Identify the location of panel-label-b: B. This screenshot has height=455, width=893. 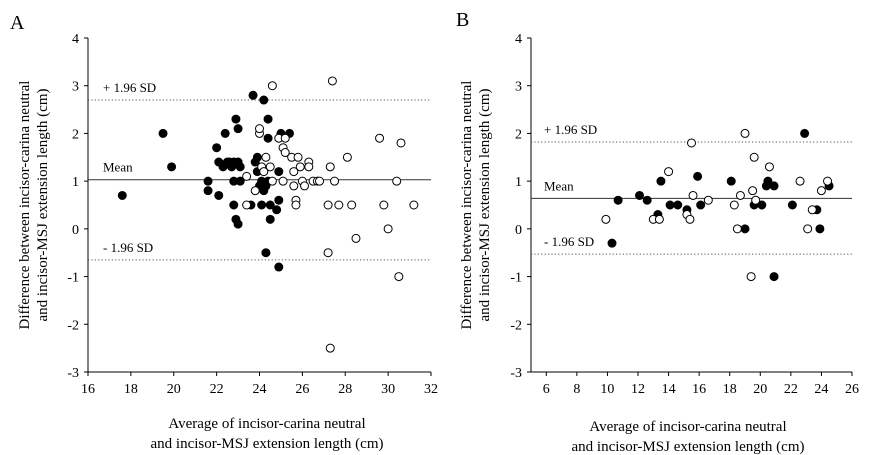
(462, 20).